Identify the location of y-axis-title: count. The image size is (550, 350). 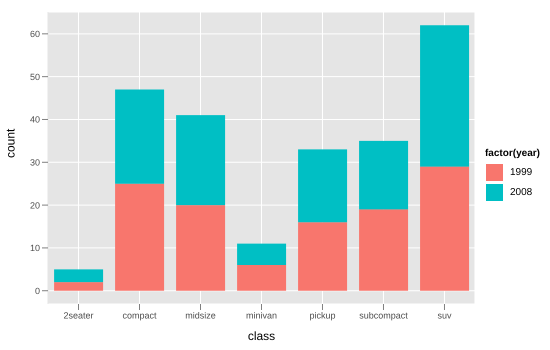
(10, 143).